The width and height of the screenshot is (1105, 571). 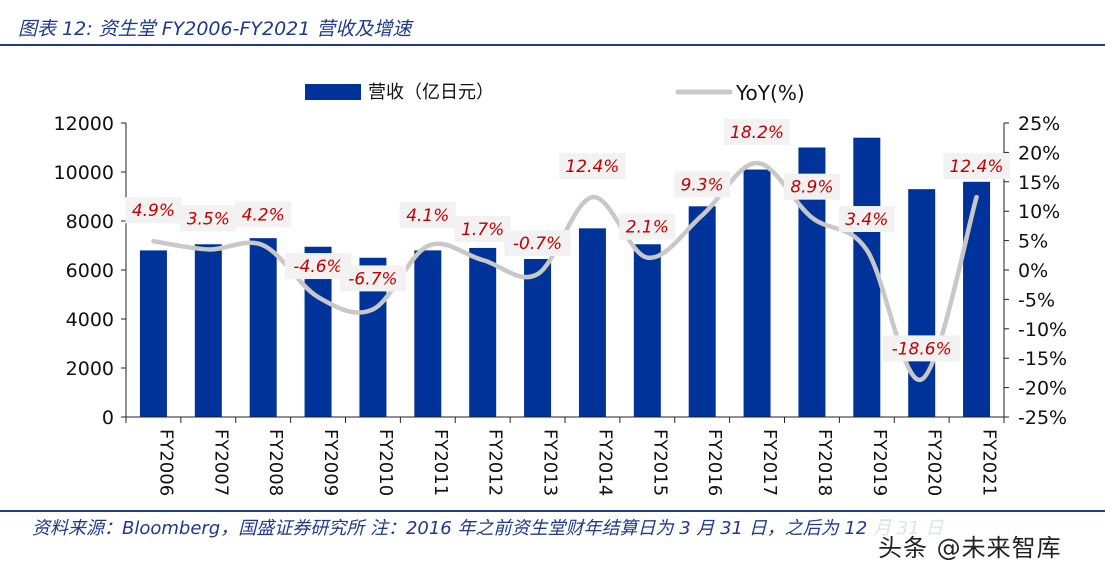 I want to click on yoy-data-label: 3.4%, so click(x=866, y=220).